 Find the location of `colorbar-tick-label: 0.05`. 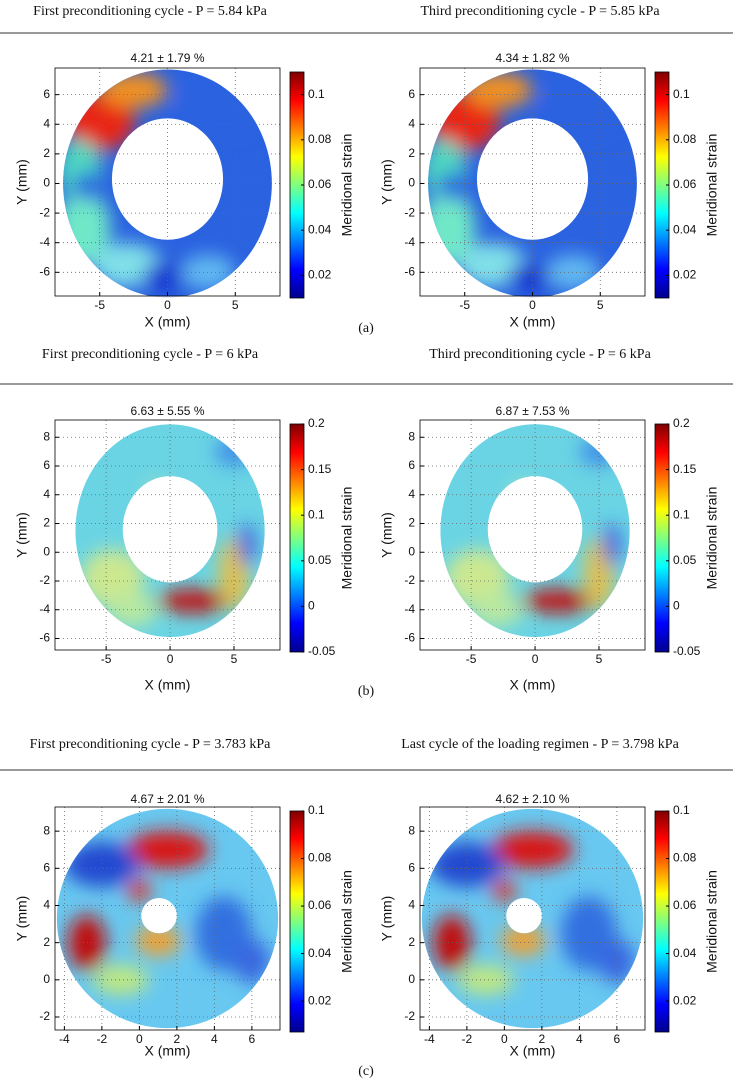

colorbar-tick-label: 0.05 is located at coordinates (320, 560).